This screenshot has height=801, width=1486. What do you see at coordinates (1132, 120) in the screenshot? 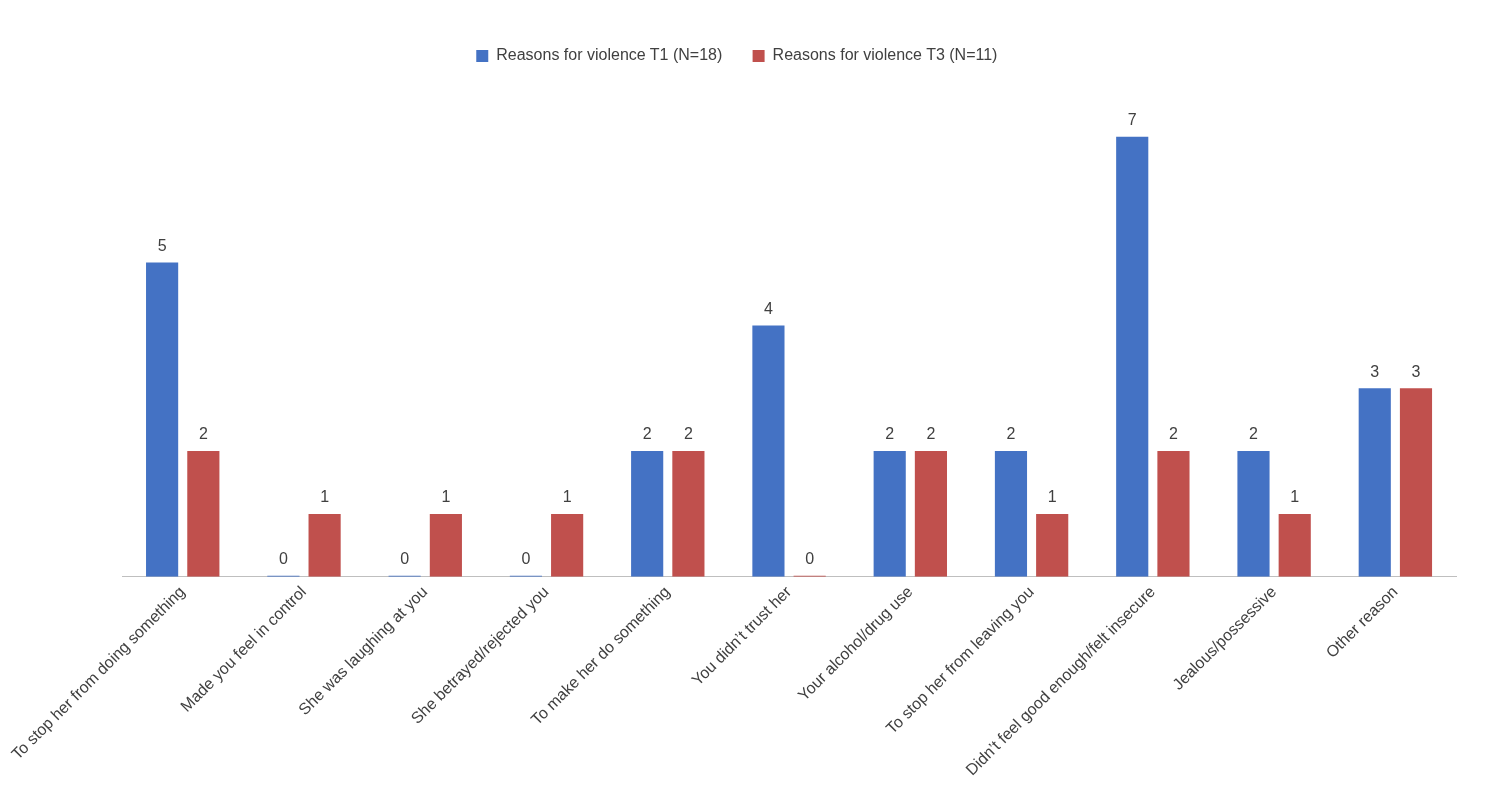
I see `data-label: 7` at bounding box center [1132, 120].